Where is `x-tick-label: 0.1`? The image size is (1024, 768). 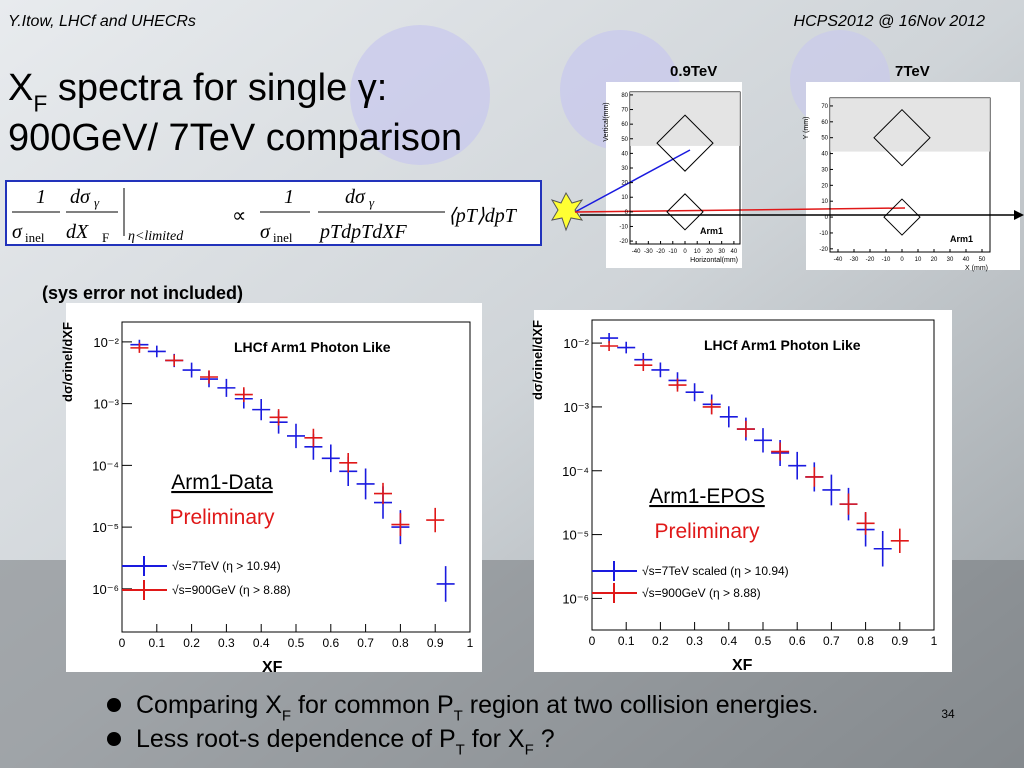
x-tick-label: 0.1 is located at coordinates (626, 641).